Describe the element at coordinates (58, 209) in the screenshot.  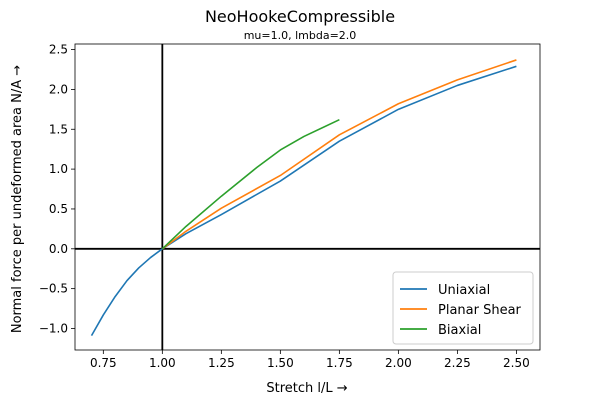
I see `y-tick-label: 0.5` at that location.